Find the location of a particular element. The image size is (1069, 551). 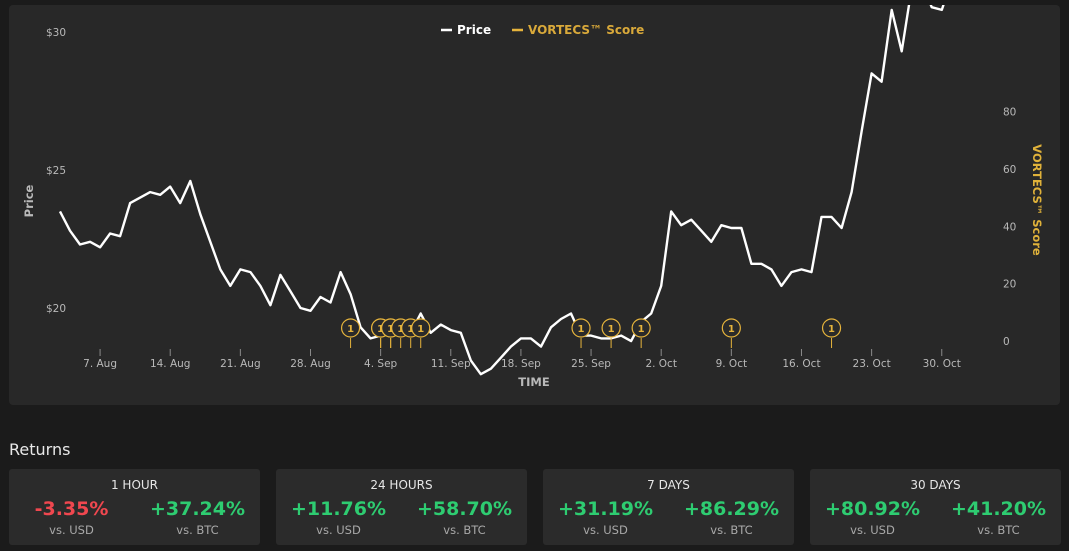

return-card-1-hour: 1 HOUR -3.35% vs. USD +37.24% vs. BTC is located at coordinates (134, 507).